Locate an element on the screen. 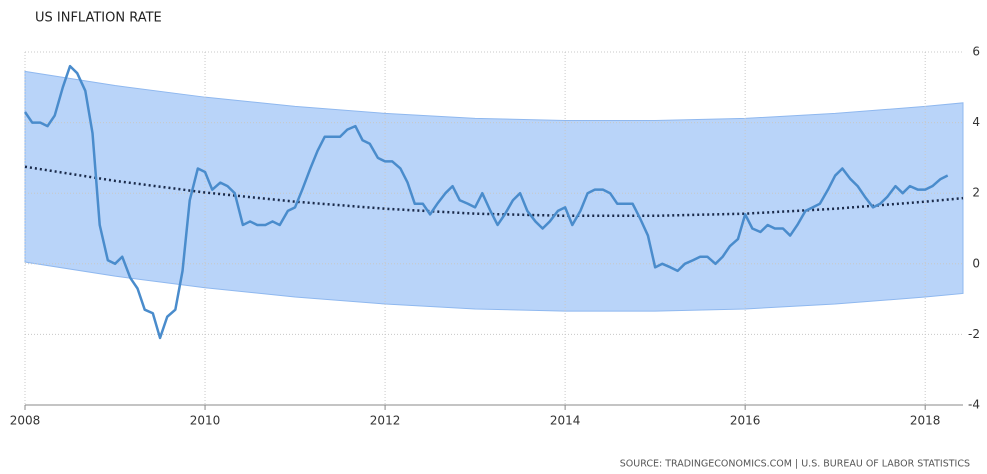  y-tick-label: 4 is located at coordinates (976, 122).